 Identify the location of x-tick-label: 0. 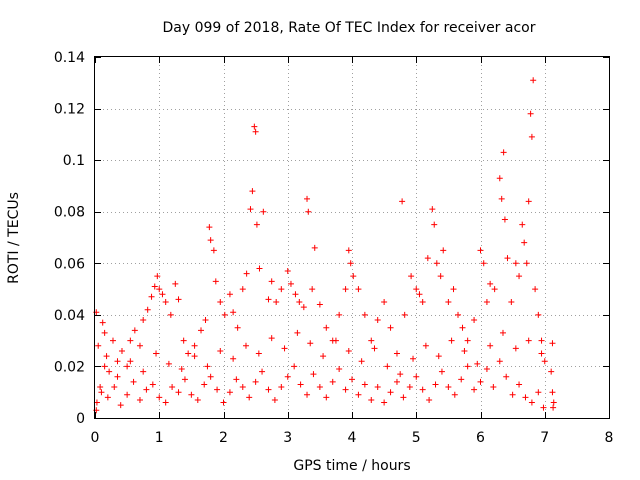
(95, 438).